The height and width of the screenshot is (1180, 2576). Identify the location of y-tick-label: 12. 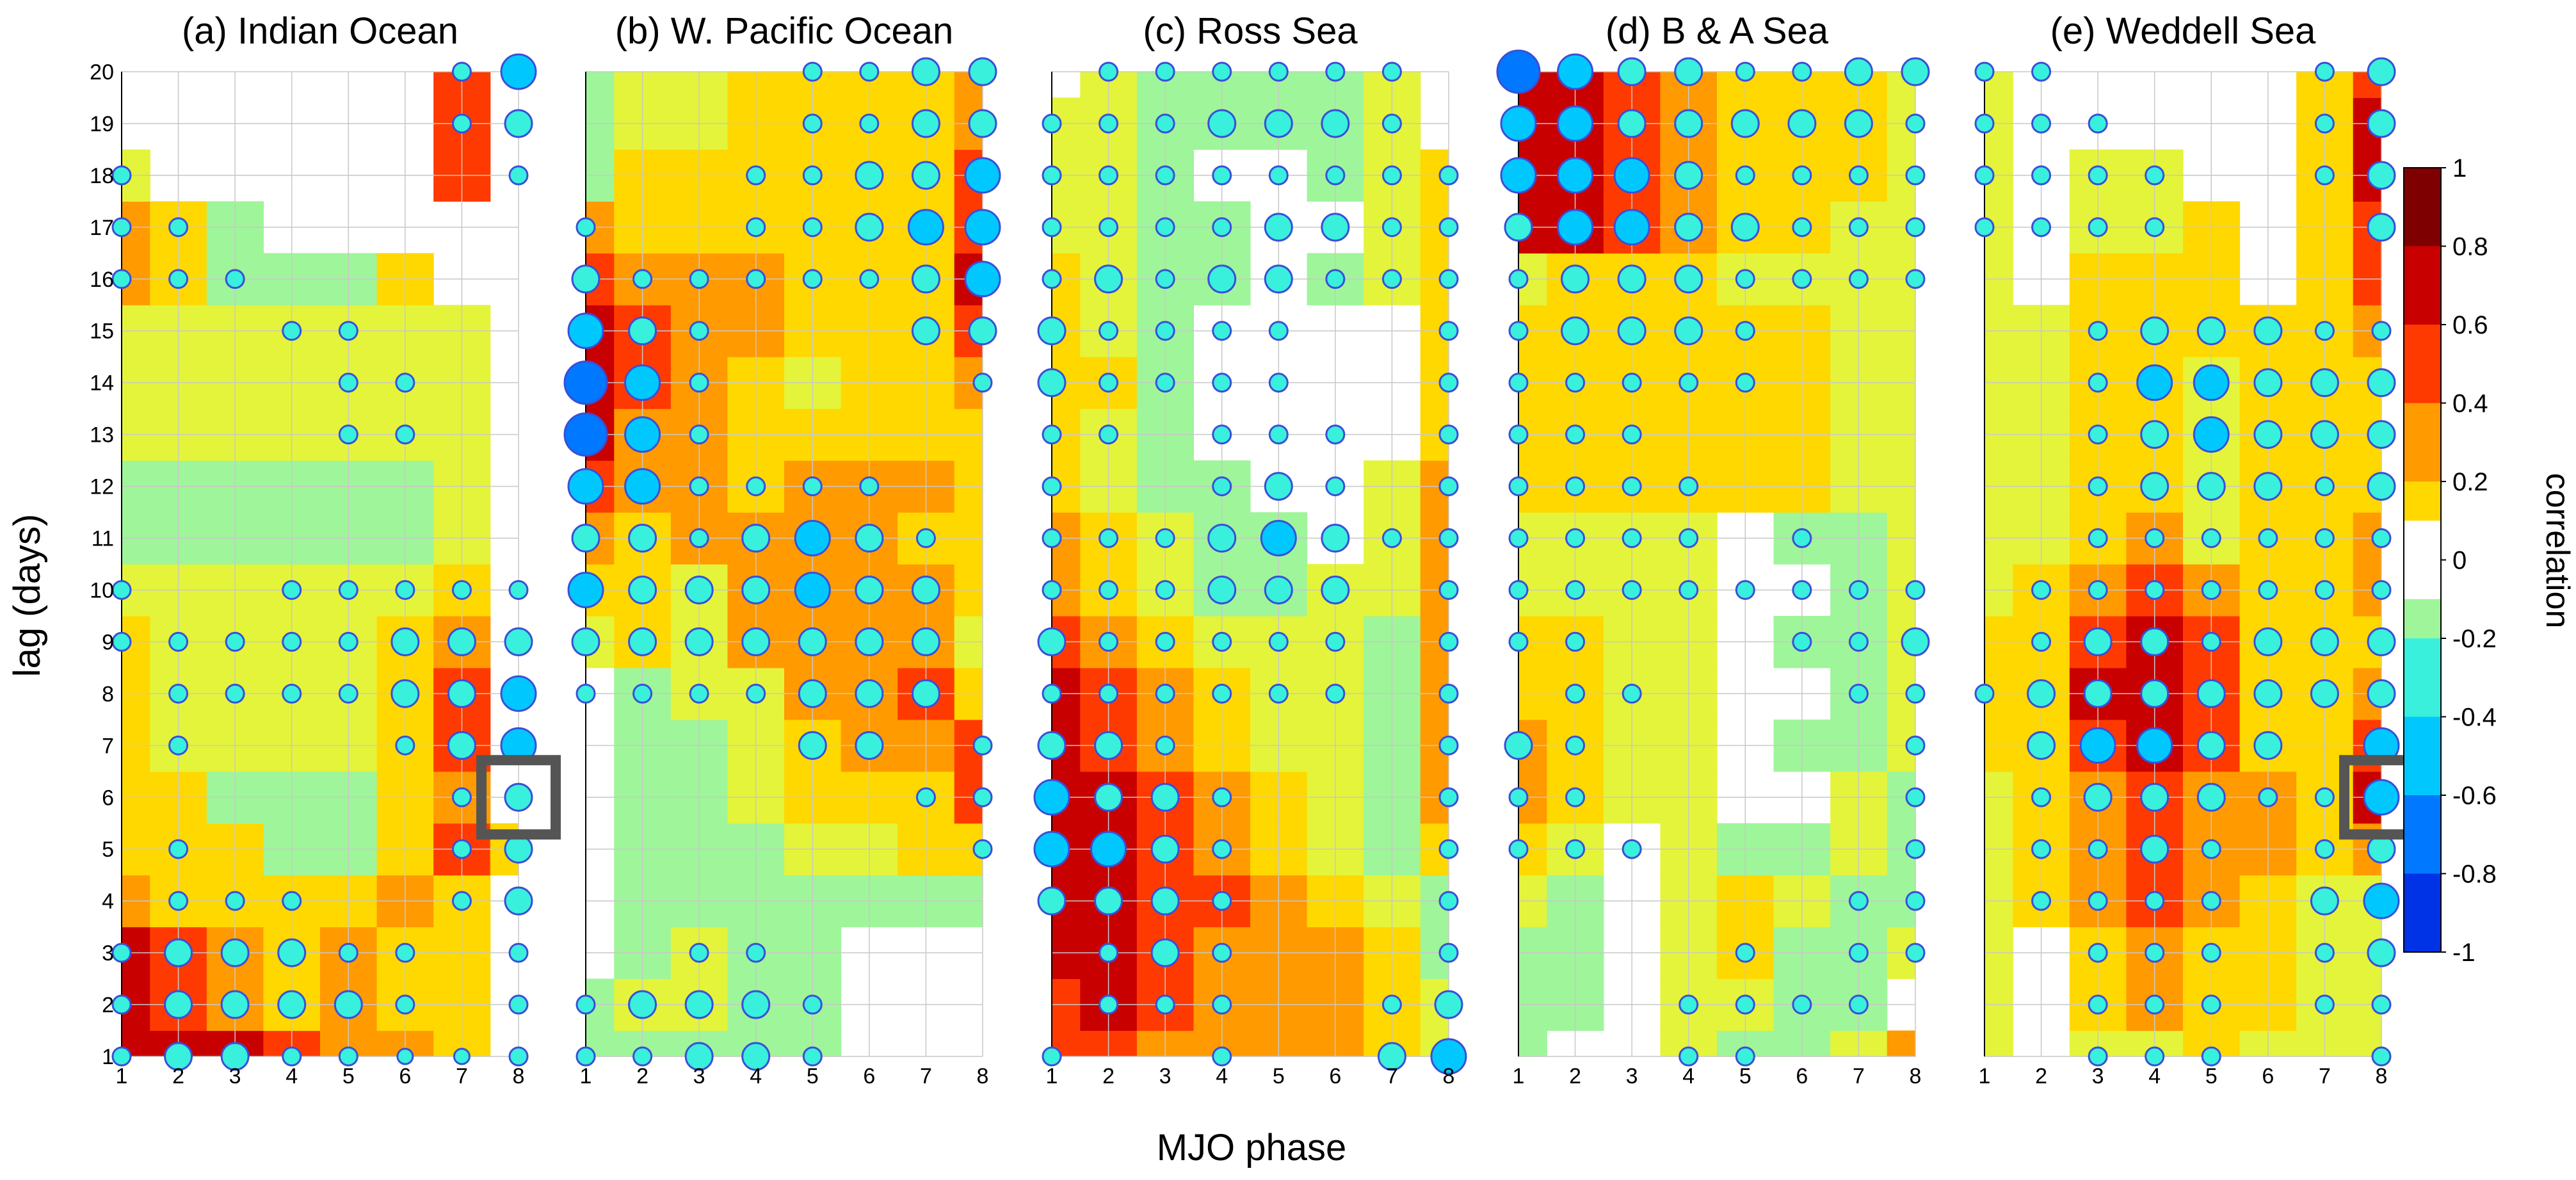
(102, 487).